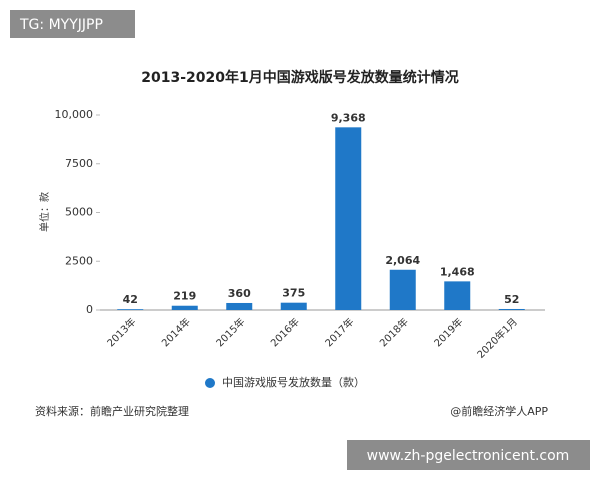 The image size is (600, 480). Describe the element at coordinates (499, 411) in the screenshot. I see `credit: @前瞻经济学人APP` at that location.